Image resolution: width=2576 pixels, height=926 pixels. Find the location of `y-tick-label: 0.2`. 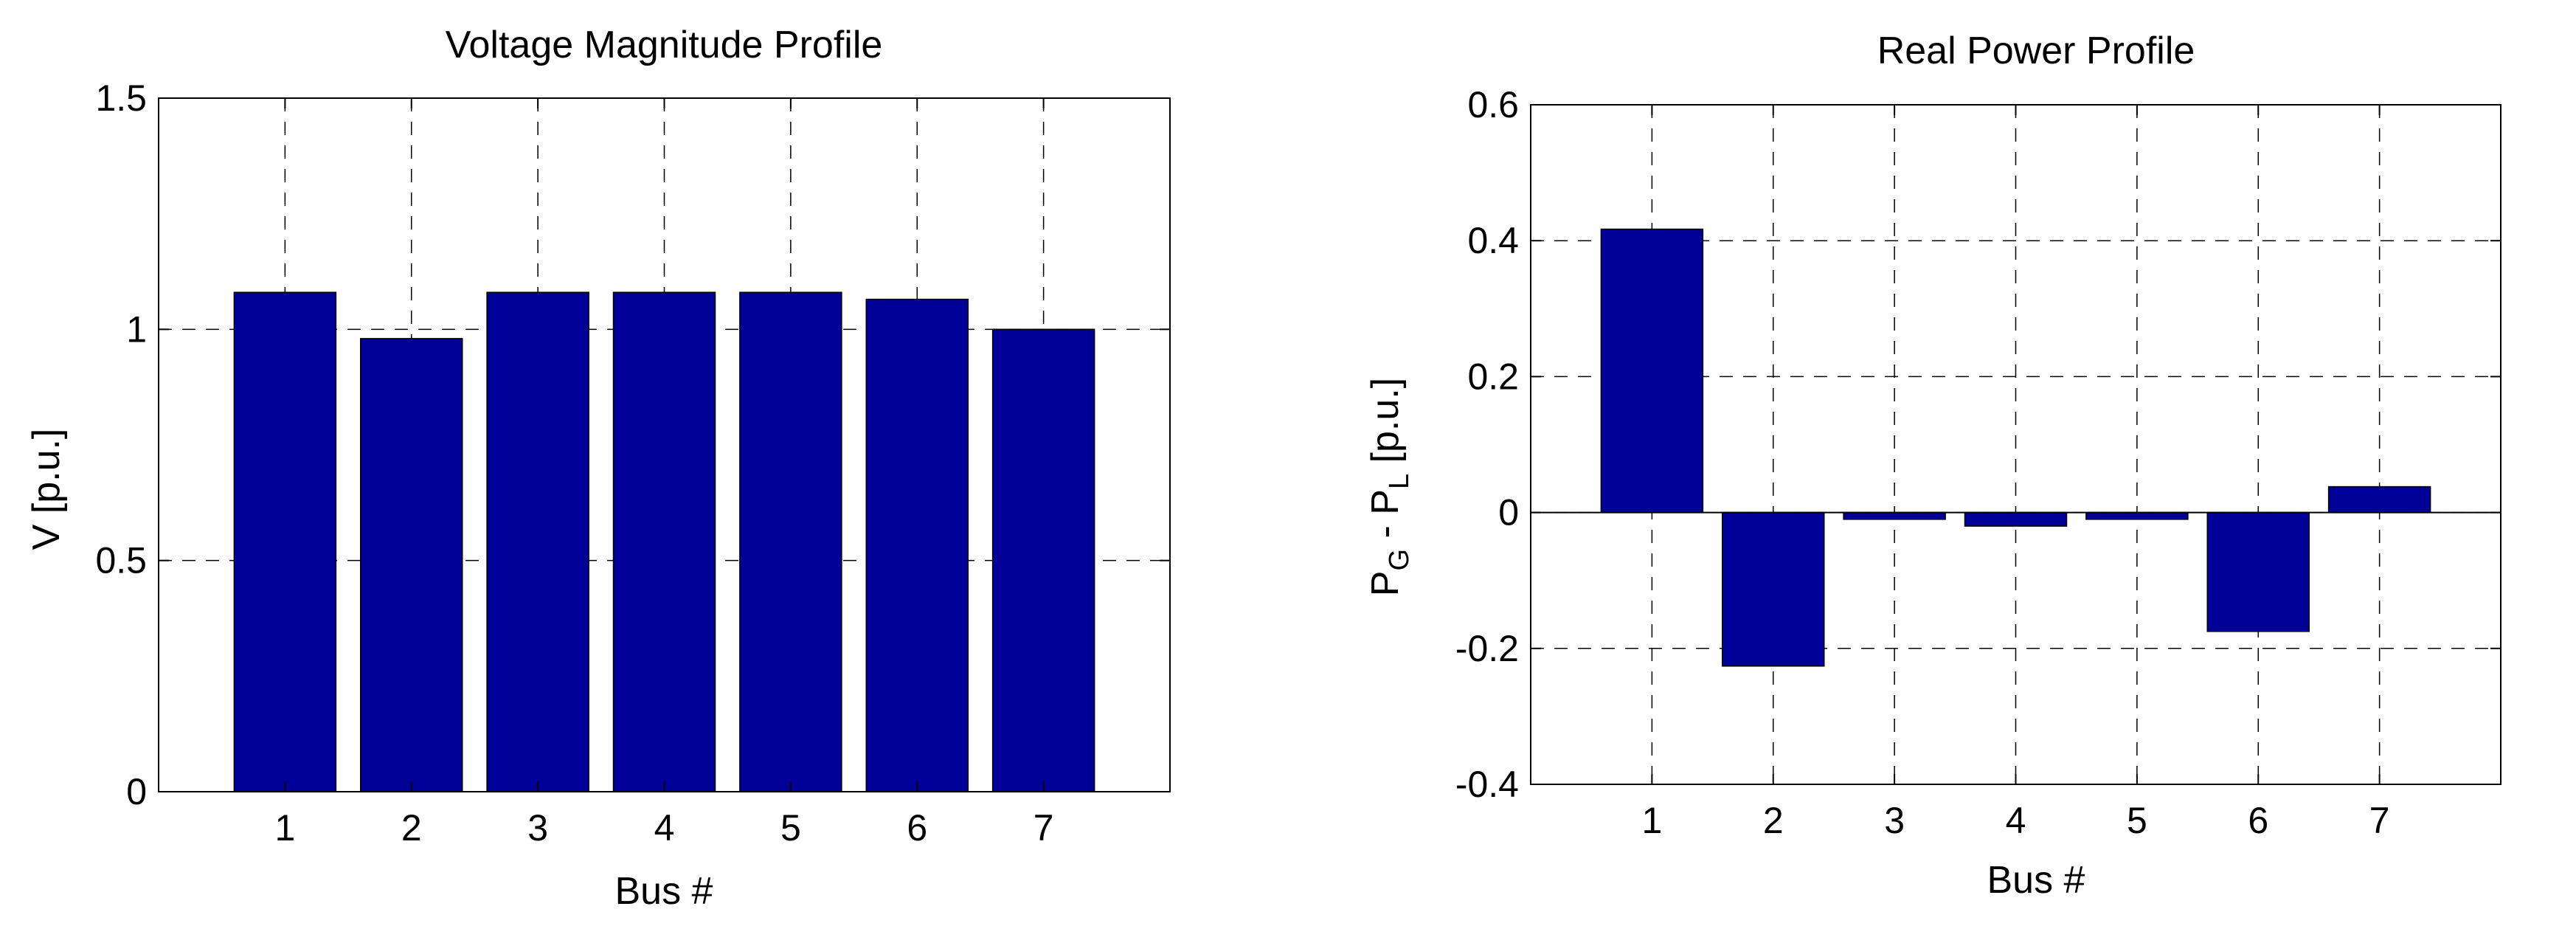

y-tick-label: 0.2 is located at coordinates (1493, 376).